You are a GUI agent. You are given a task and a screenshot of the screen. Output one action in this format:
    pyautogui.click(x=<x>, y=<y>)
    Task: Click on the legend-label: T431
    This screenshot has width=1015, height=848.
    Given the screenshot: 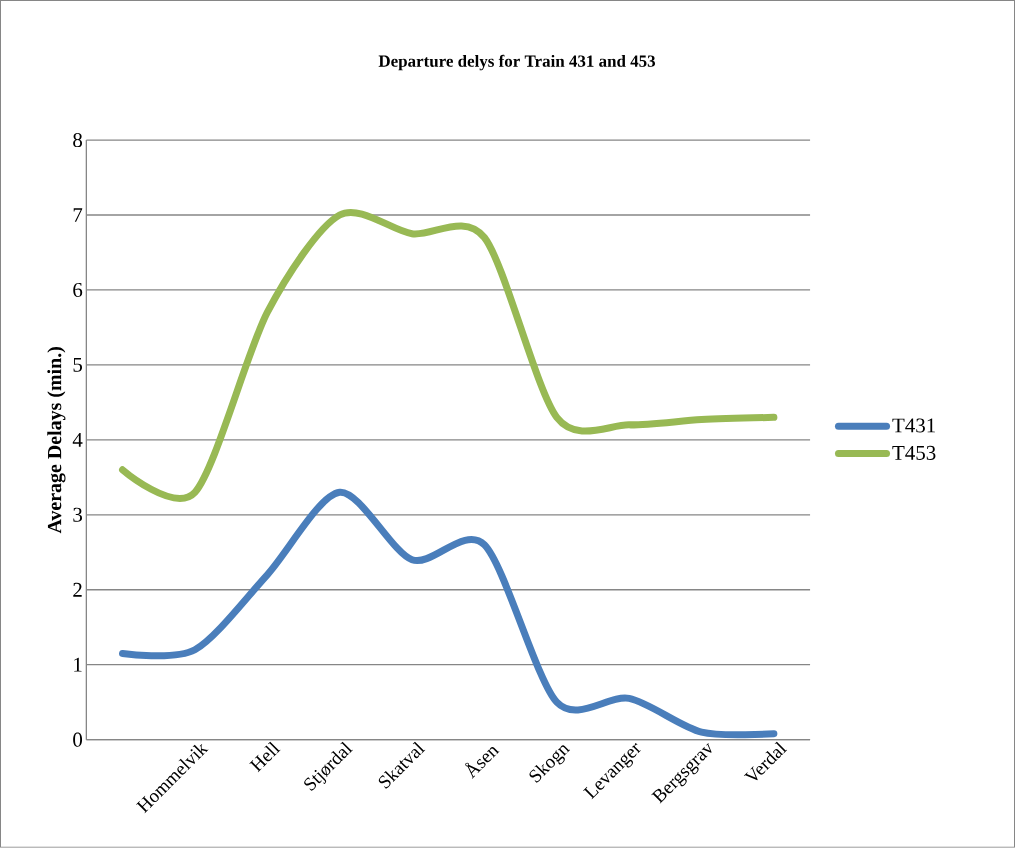 What is the action you would take?
    pyautogui.click(x=913, y=425)
    